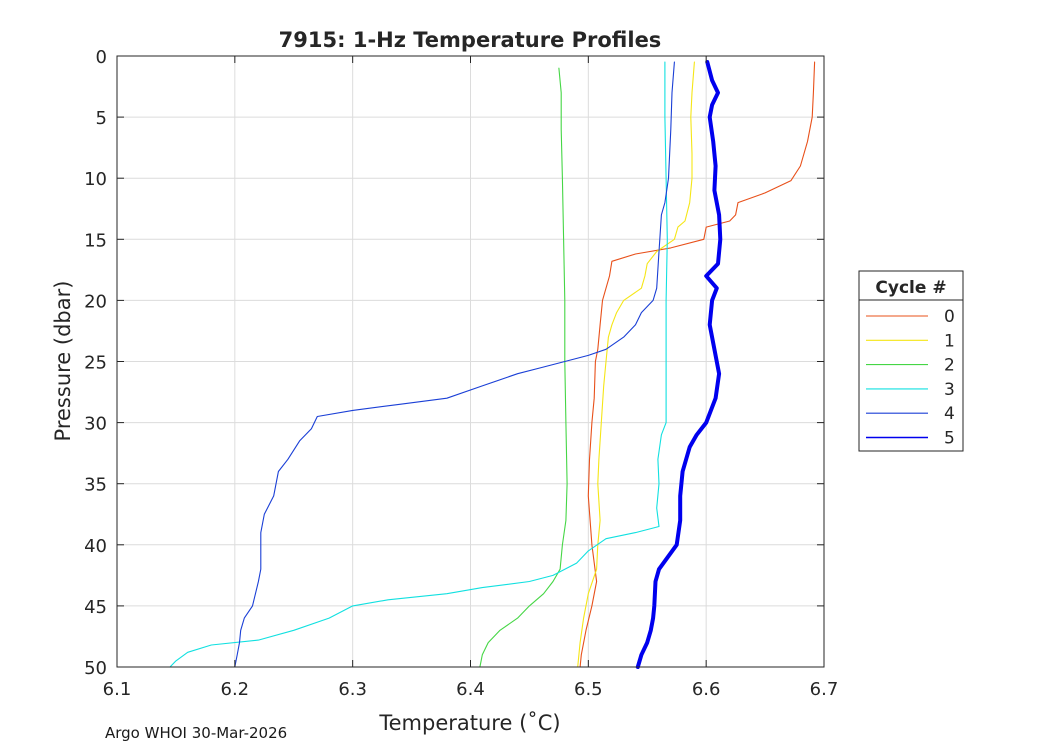 The width and height of the screenshot is (1050, 750). I want to click on y-tick-label: 15, so click(95, 240).